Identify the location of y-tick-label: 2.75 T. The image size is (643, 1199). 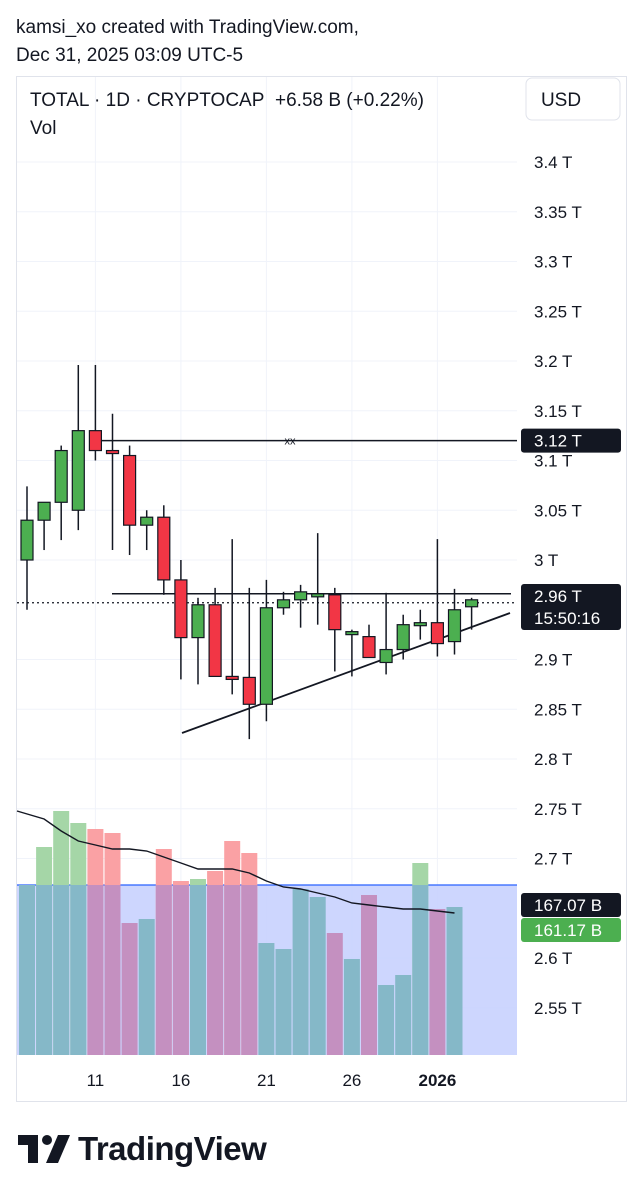
(558, 809).